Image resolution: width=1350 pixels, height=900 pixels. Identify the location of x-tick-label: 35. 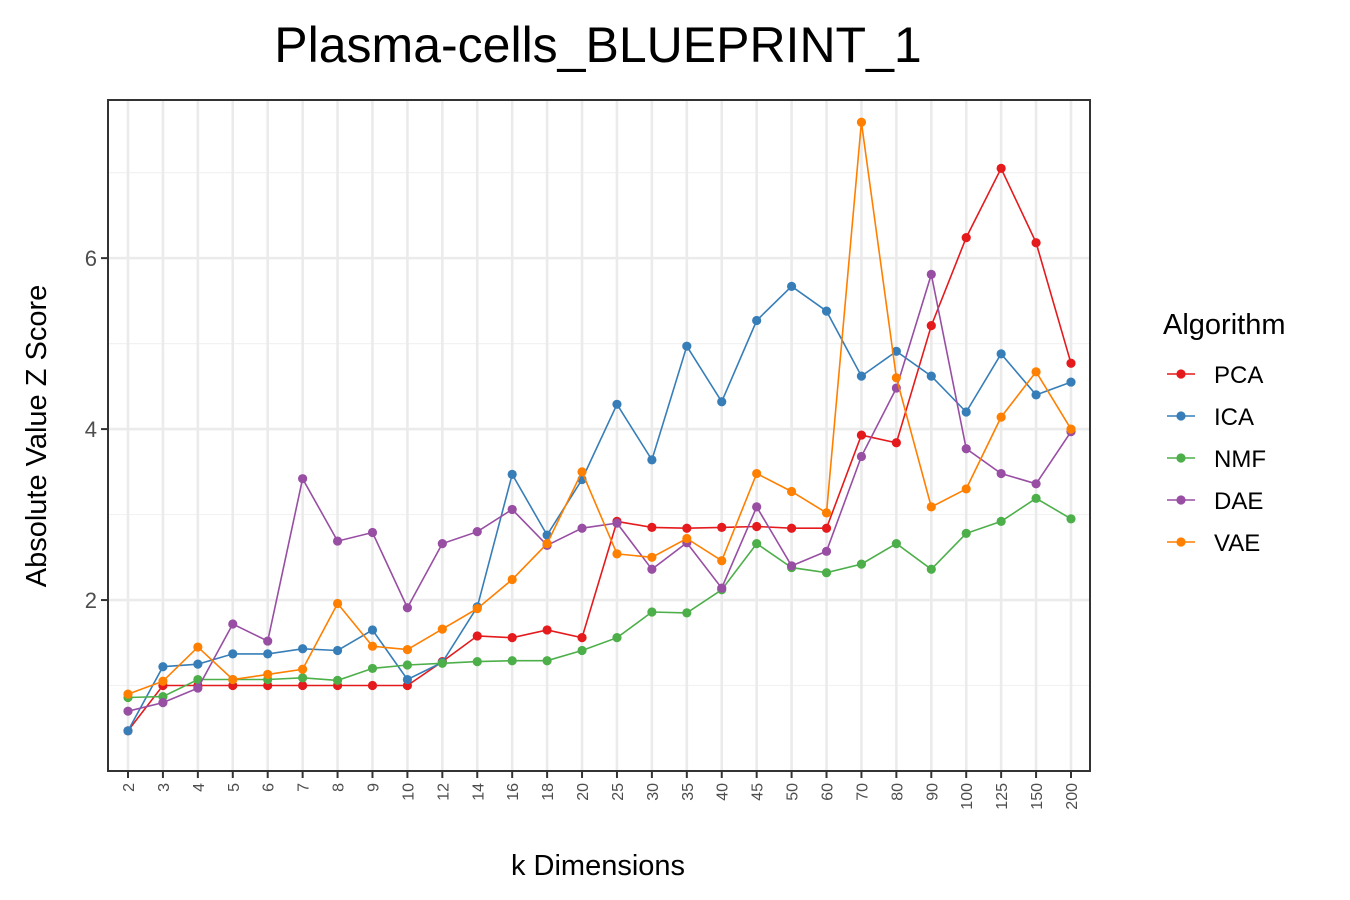
(688, 792).